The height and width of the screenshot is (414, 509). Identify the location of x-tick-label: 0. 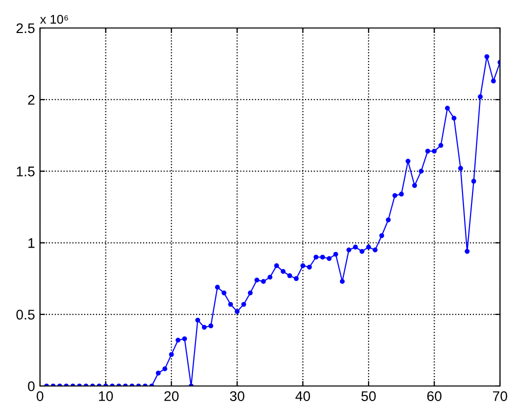
(40, 396).